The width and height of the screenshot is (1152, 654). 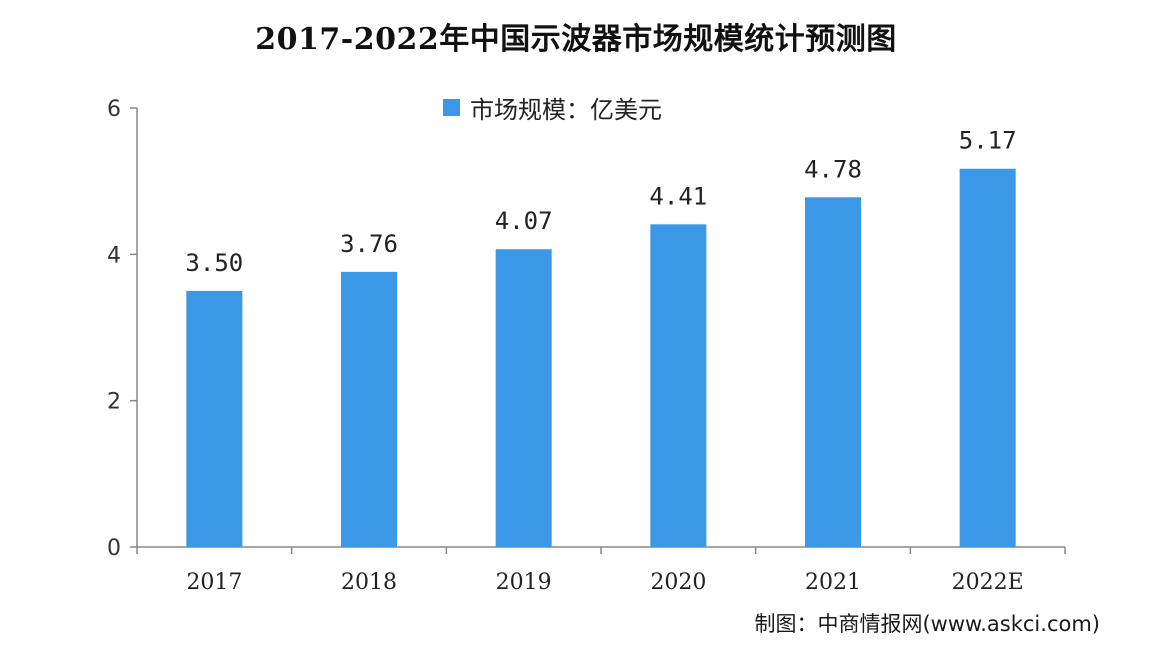 I want to click on data-label: 4.78, so click(x=833, y=169).